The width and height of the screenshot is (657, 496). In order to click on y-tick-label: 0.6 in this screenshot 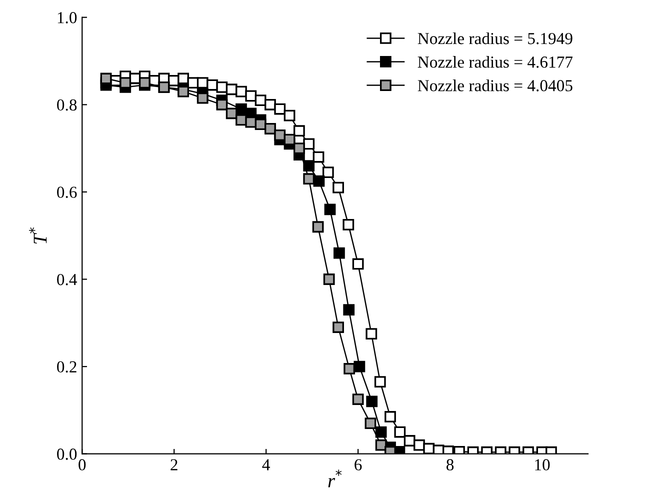, I will do `click(67, 192)`.